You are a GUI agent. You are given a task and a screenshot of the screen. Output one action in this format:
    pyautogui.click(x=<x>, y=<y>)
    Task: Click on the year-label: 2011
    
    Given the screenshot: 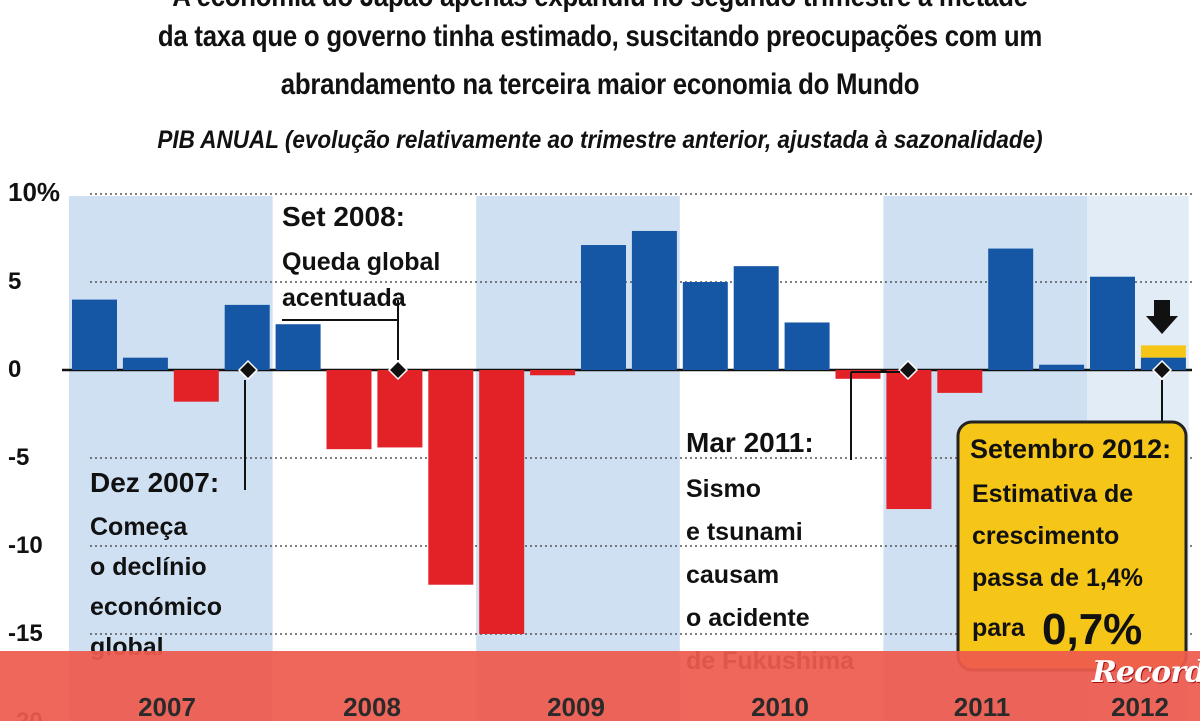 What is the action you would take?
    pyautogui.click(x=982, y=706)
    